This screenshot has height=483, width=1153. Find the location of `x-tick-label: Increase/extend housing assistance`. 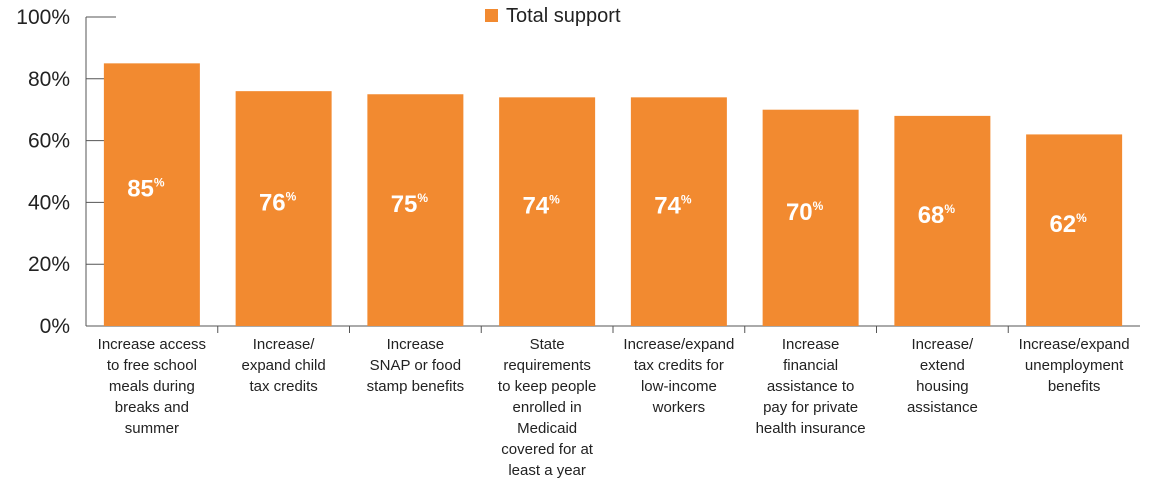

x-tick-label: Increase/extend housing assistance is located at coordinates (942, 376).